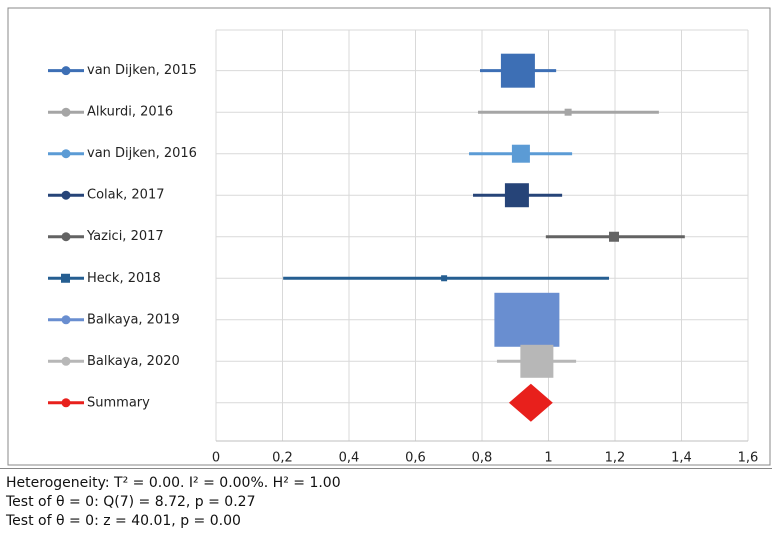 The height and width of the screenshot is (533, 772). I want to click on x-tick-label: 0,4, so click(349, 458).